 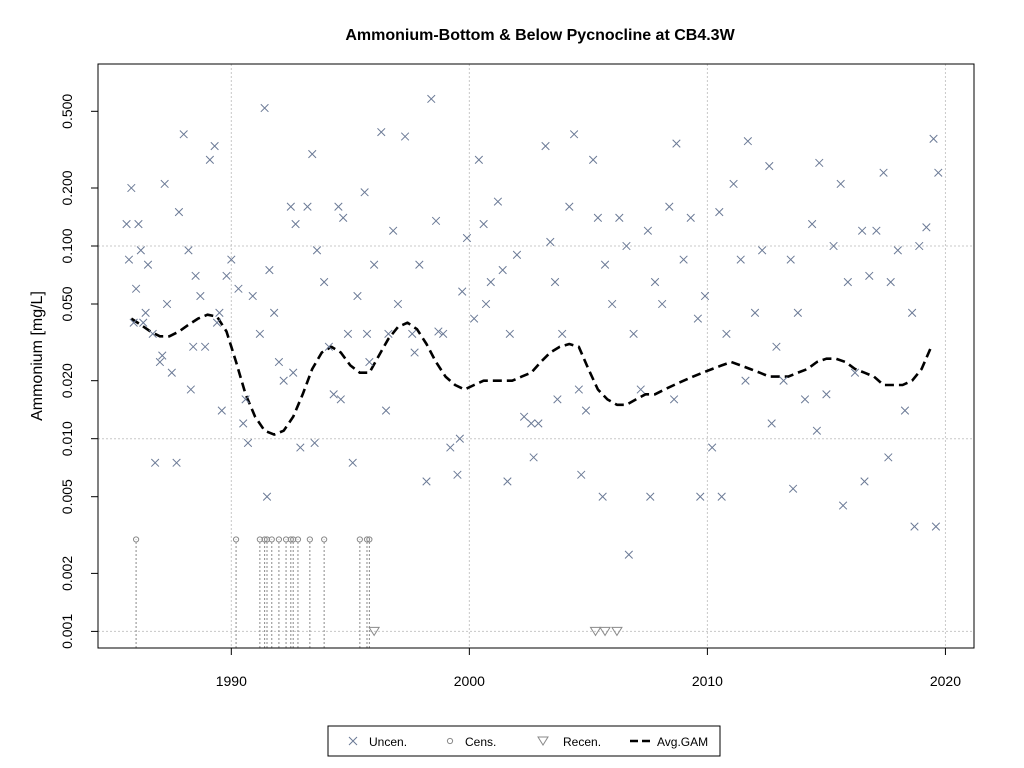 I want to click on legend-label-recen: Recen., so click(x=582, y=742).